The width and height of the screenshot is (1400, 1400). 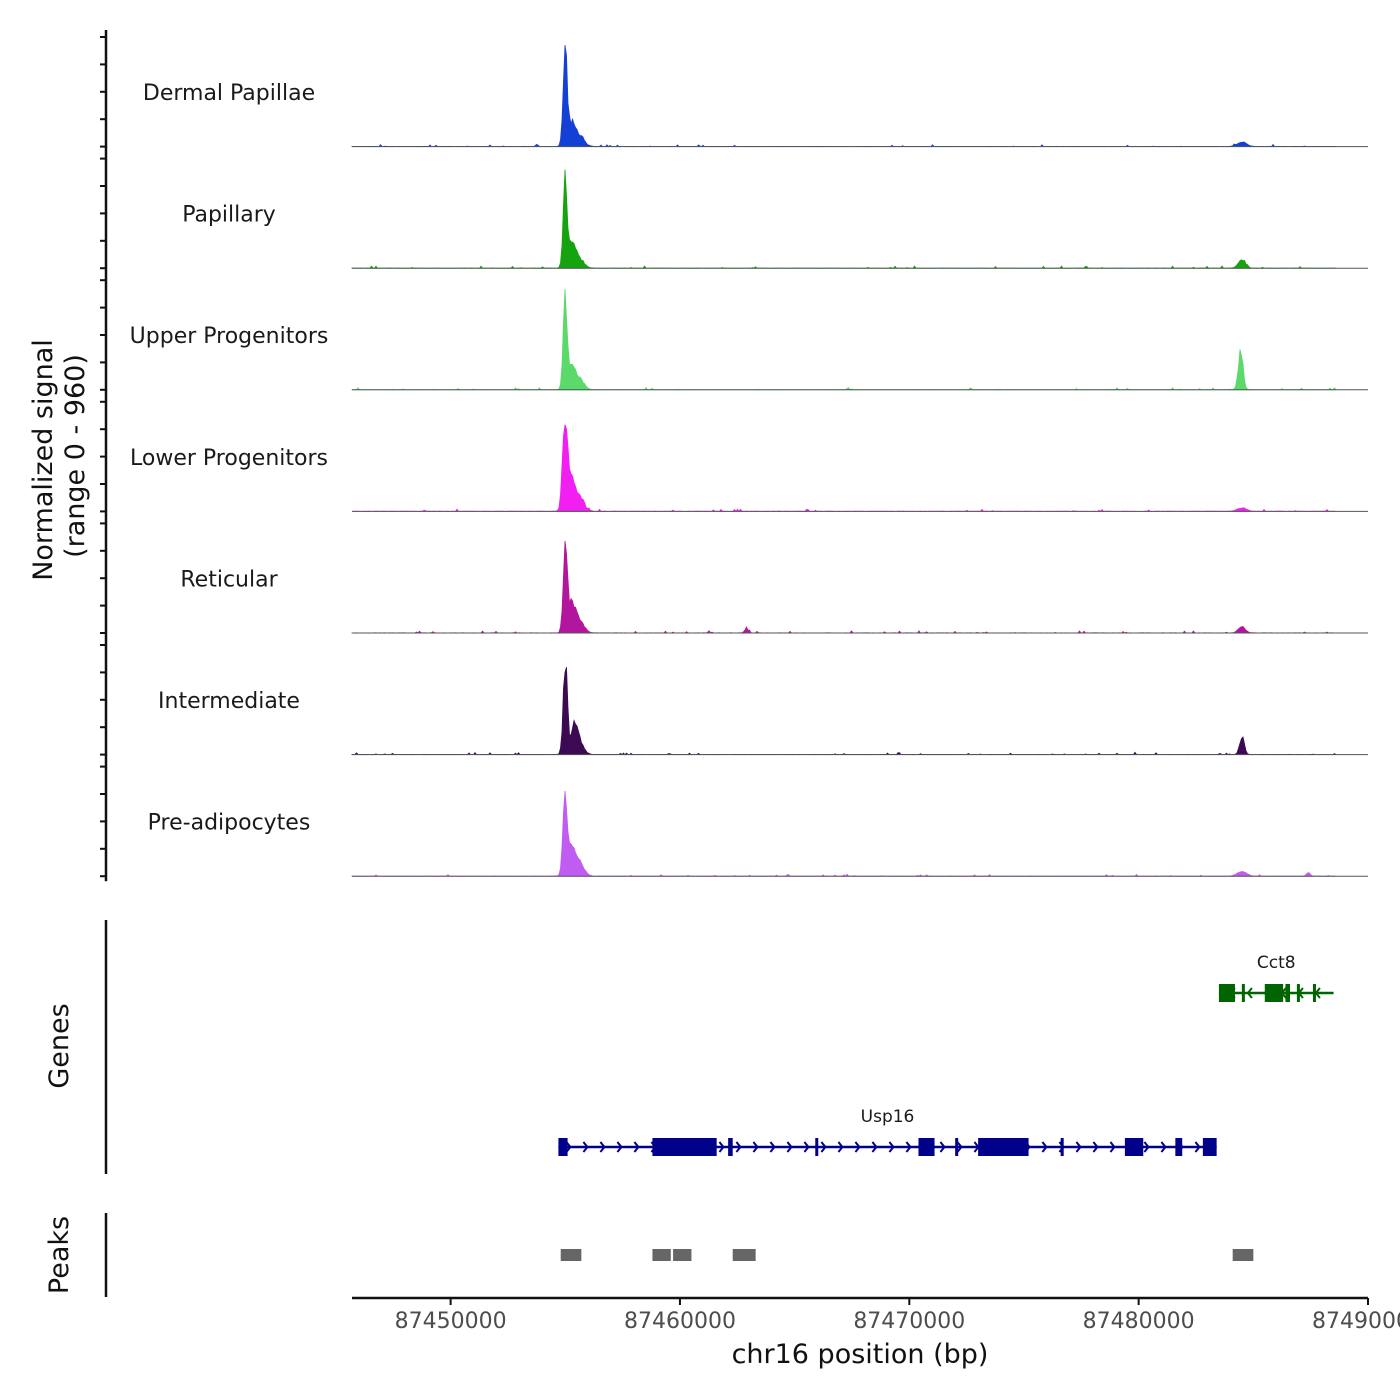 What do you see at coordinates (75, 456) in the screenshot?
I see `y-axis-title-line2: (range 0 - 960)` at bounding box center [75, 456].